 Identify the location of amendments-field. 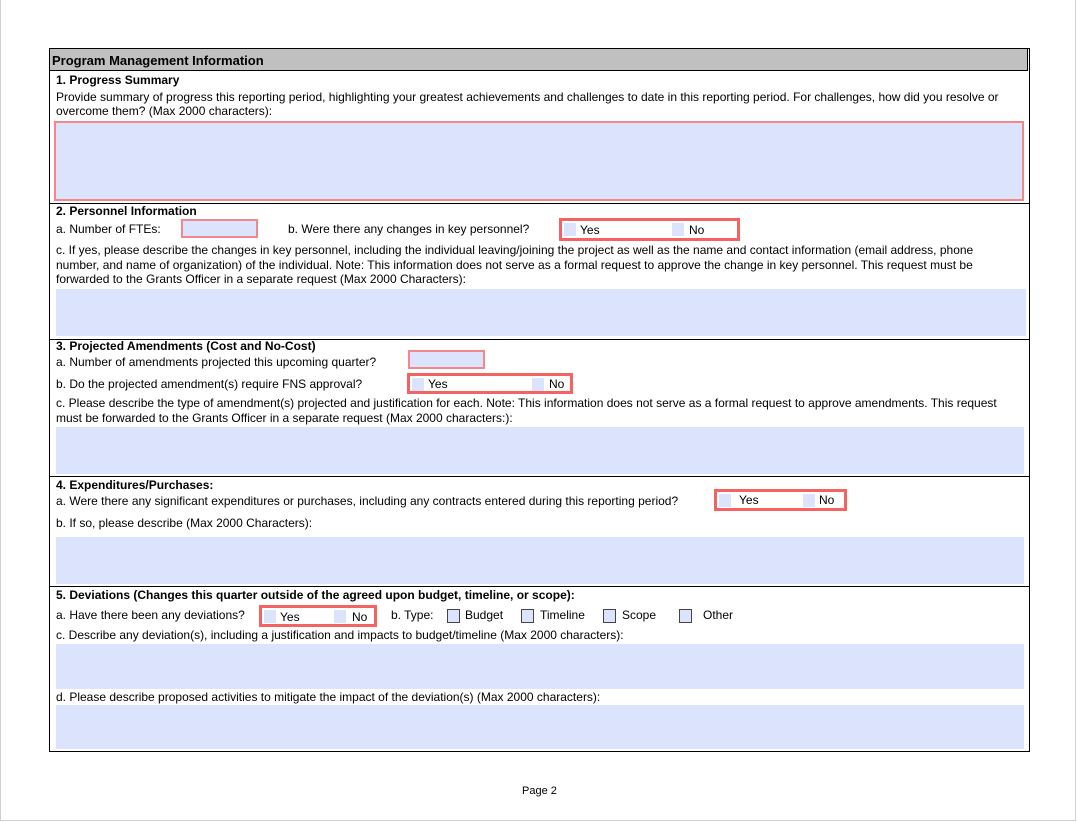
(540, 450).